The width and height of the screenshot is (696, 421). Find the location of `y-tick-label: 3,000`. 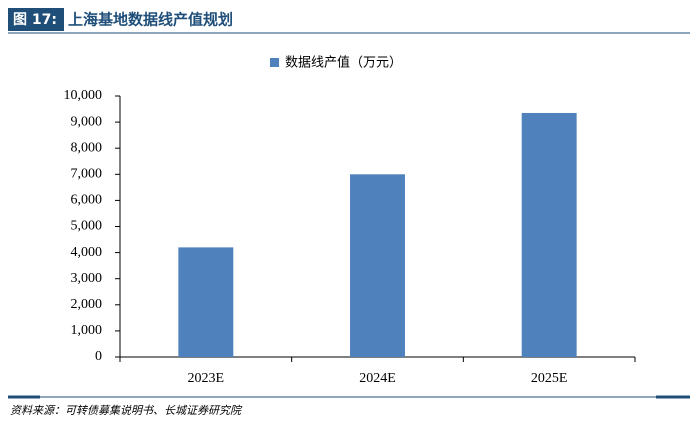

y-tick-label: 3,000 is located at coordinates (87, 278).